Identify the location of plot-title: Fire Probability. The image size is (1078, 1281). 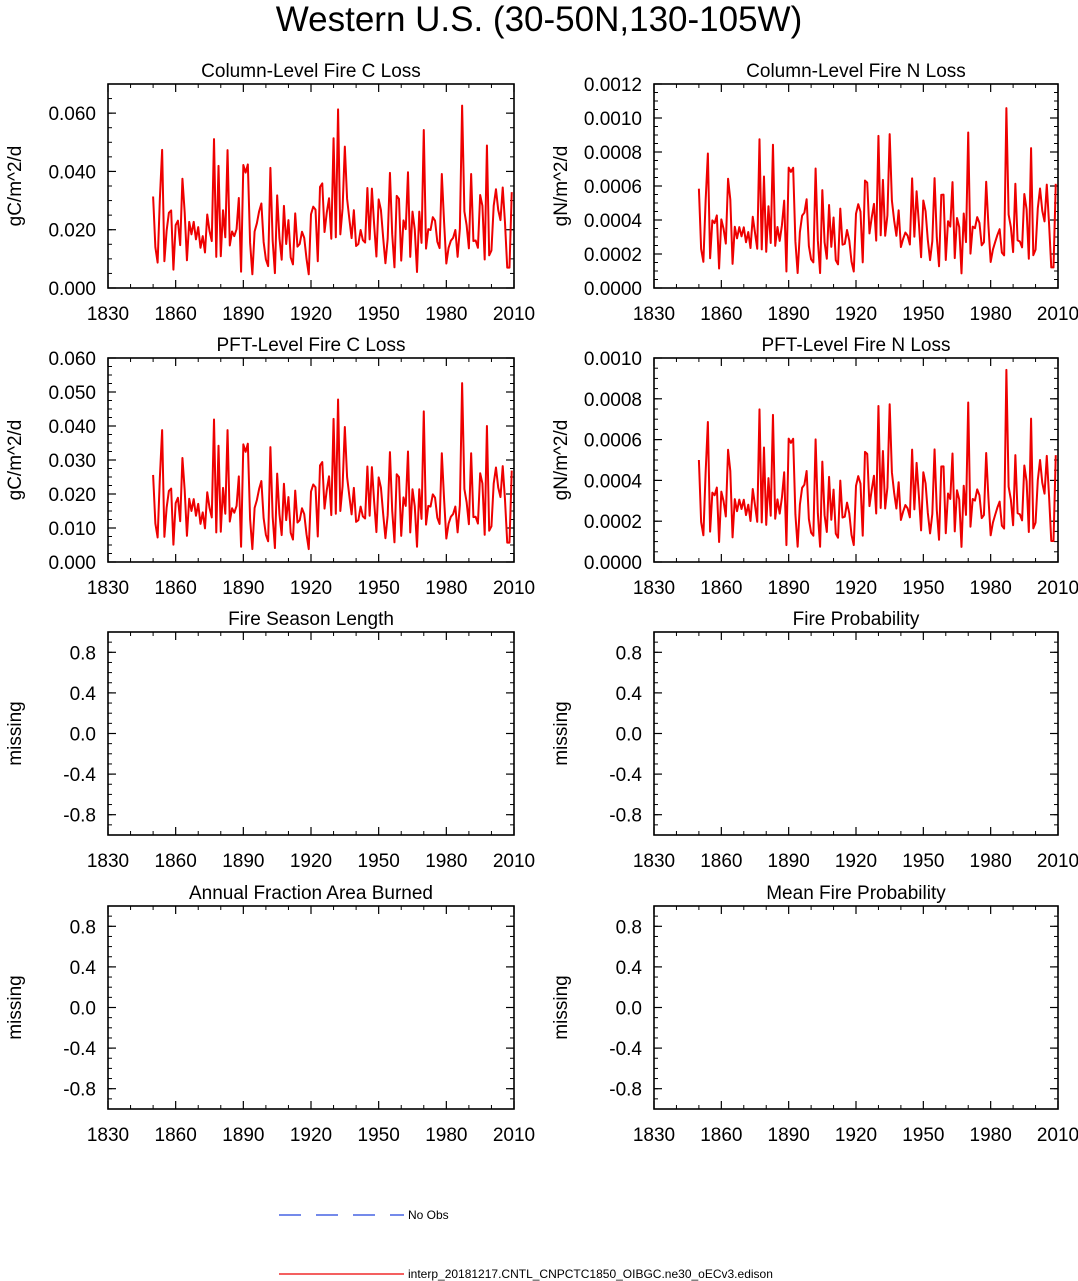
(856, 619).